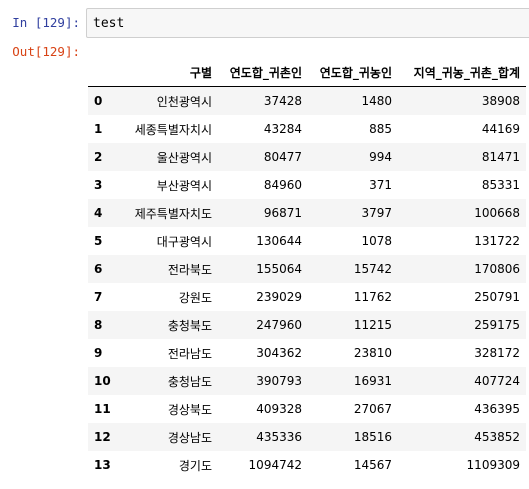 Image resolution: width=529 pixels, height=489 pixels. I want to click on table-cell: 전라남도, so click(189, 353).